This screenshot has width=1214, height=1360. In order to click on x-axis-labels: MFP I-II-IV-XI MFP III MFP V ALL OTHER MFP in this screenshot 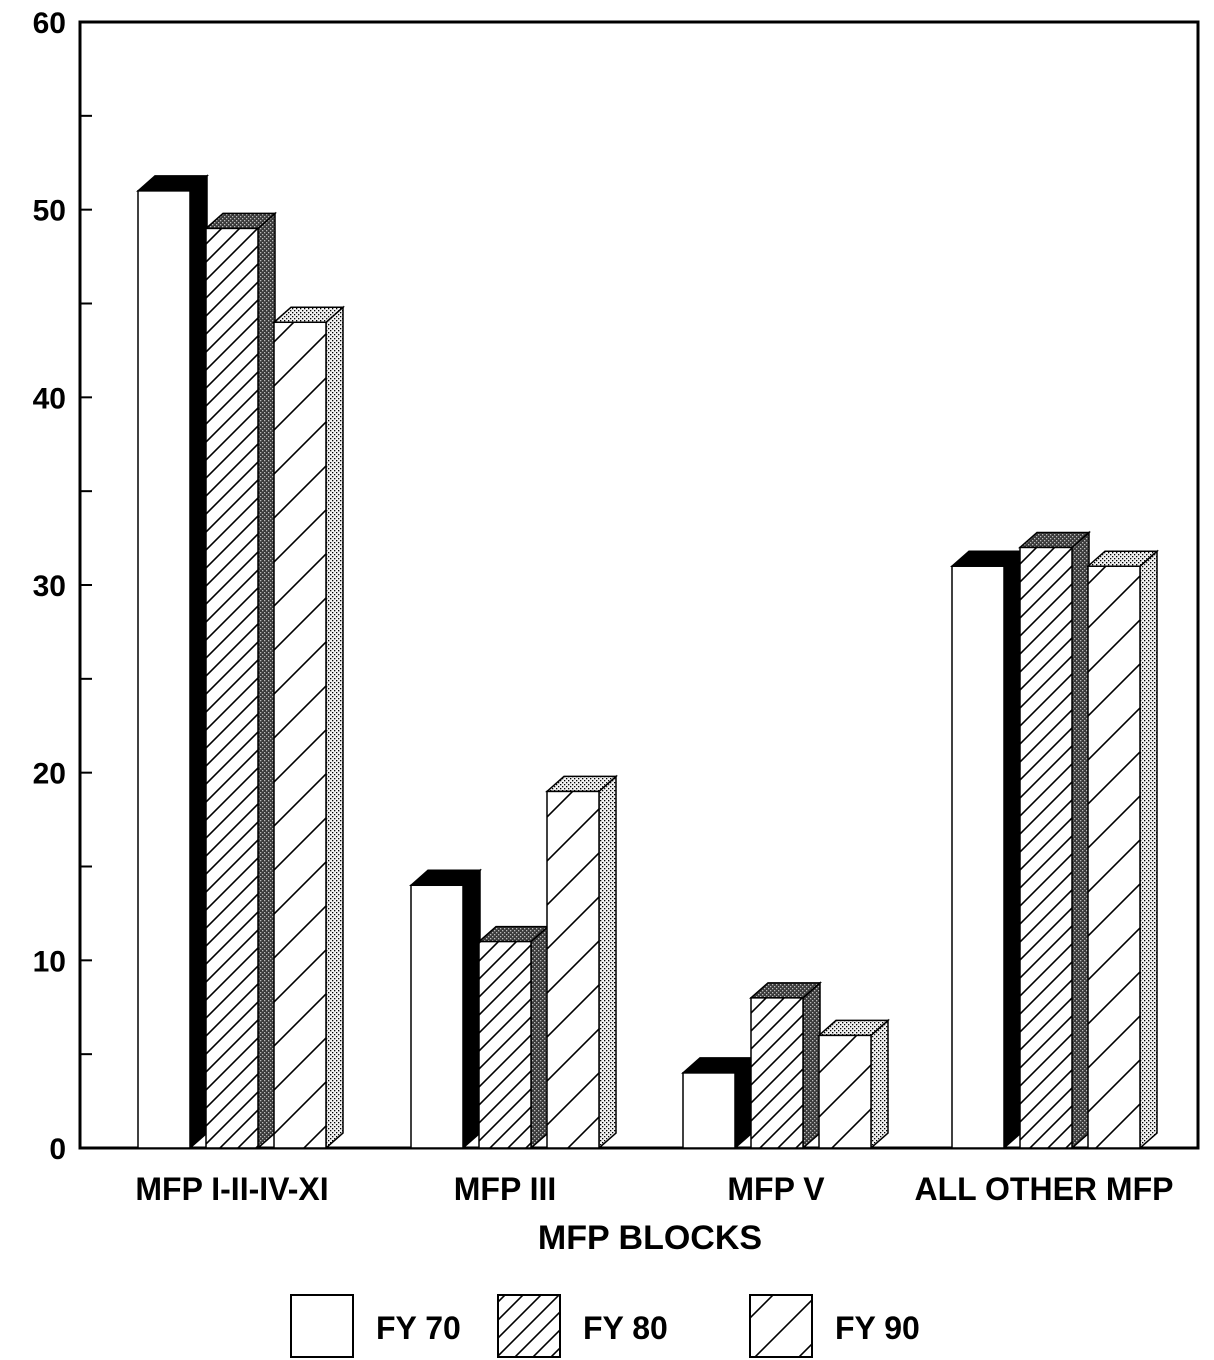, I will do `click(654, 1189)`.